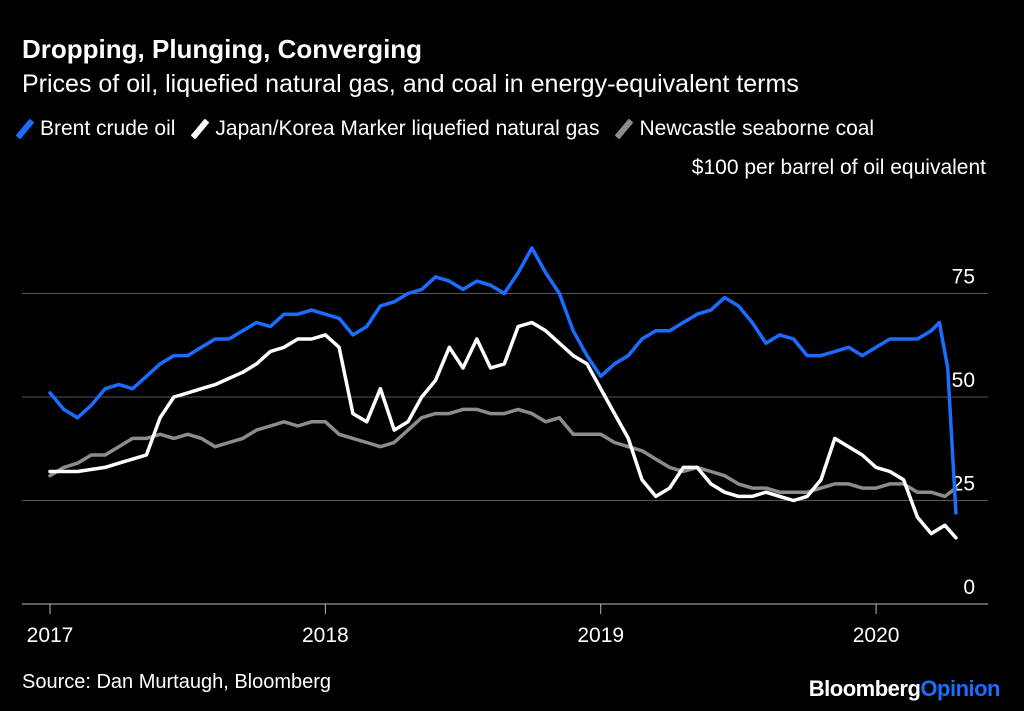  What do you see at coordinates (963, 380) in the screenshot?
I see `y-tick-label-50: 50` at bounding box center [963, 380].